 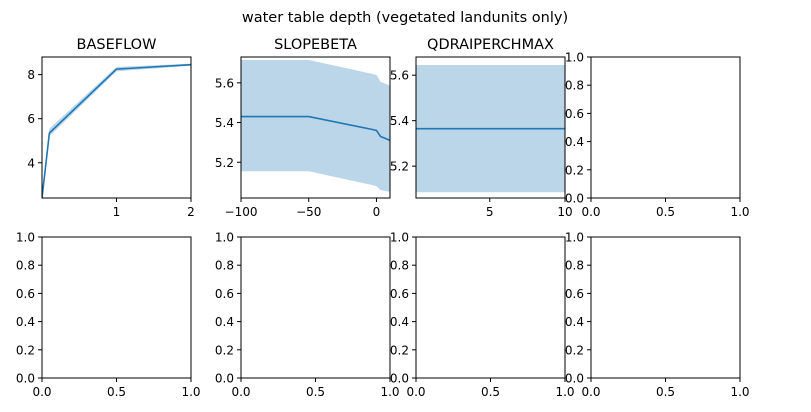 I want to click on panel-3: 5 10 5.2 5.4 5.6 QDRAIPERCHMAX, so click(x=481, y=128).